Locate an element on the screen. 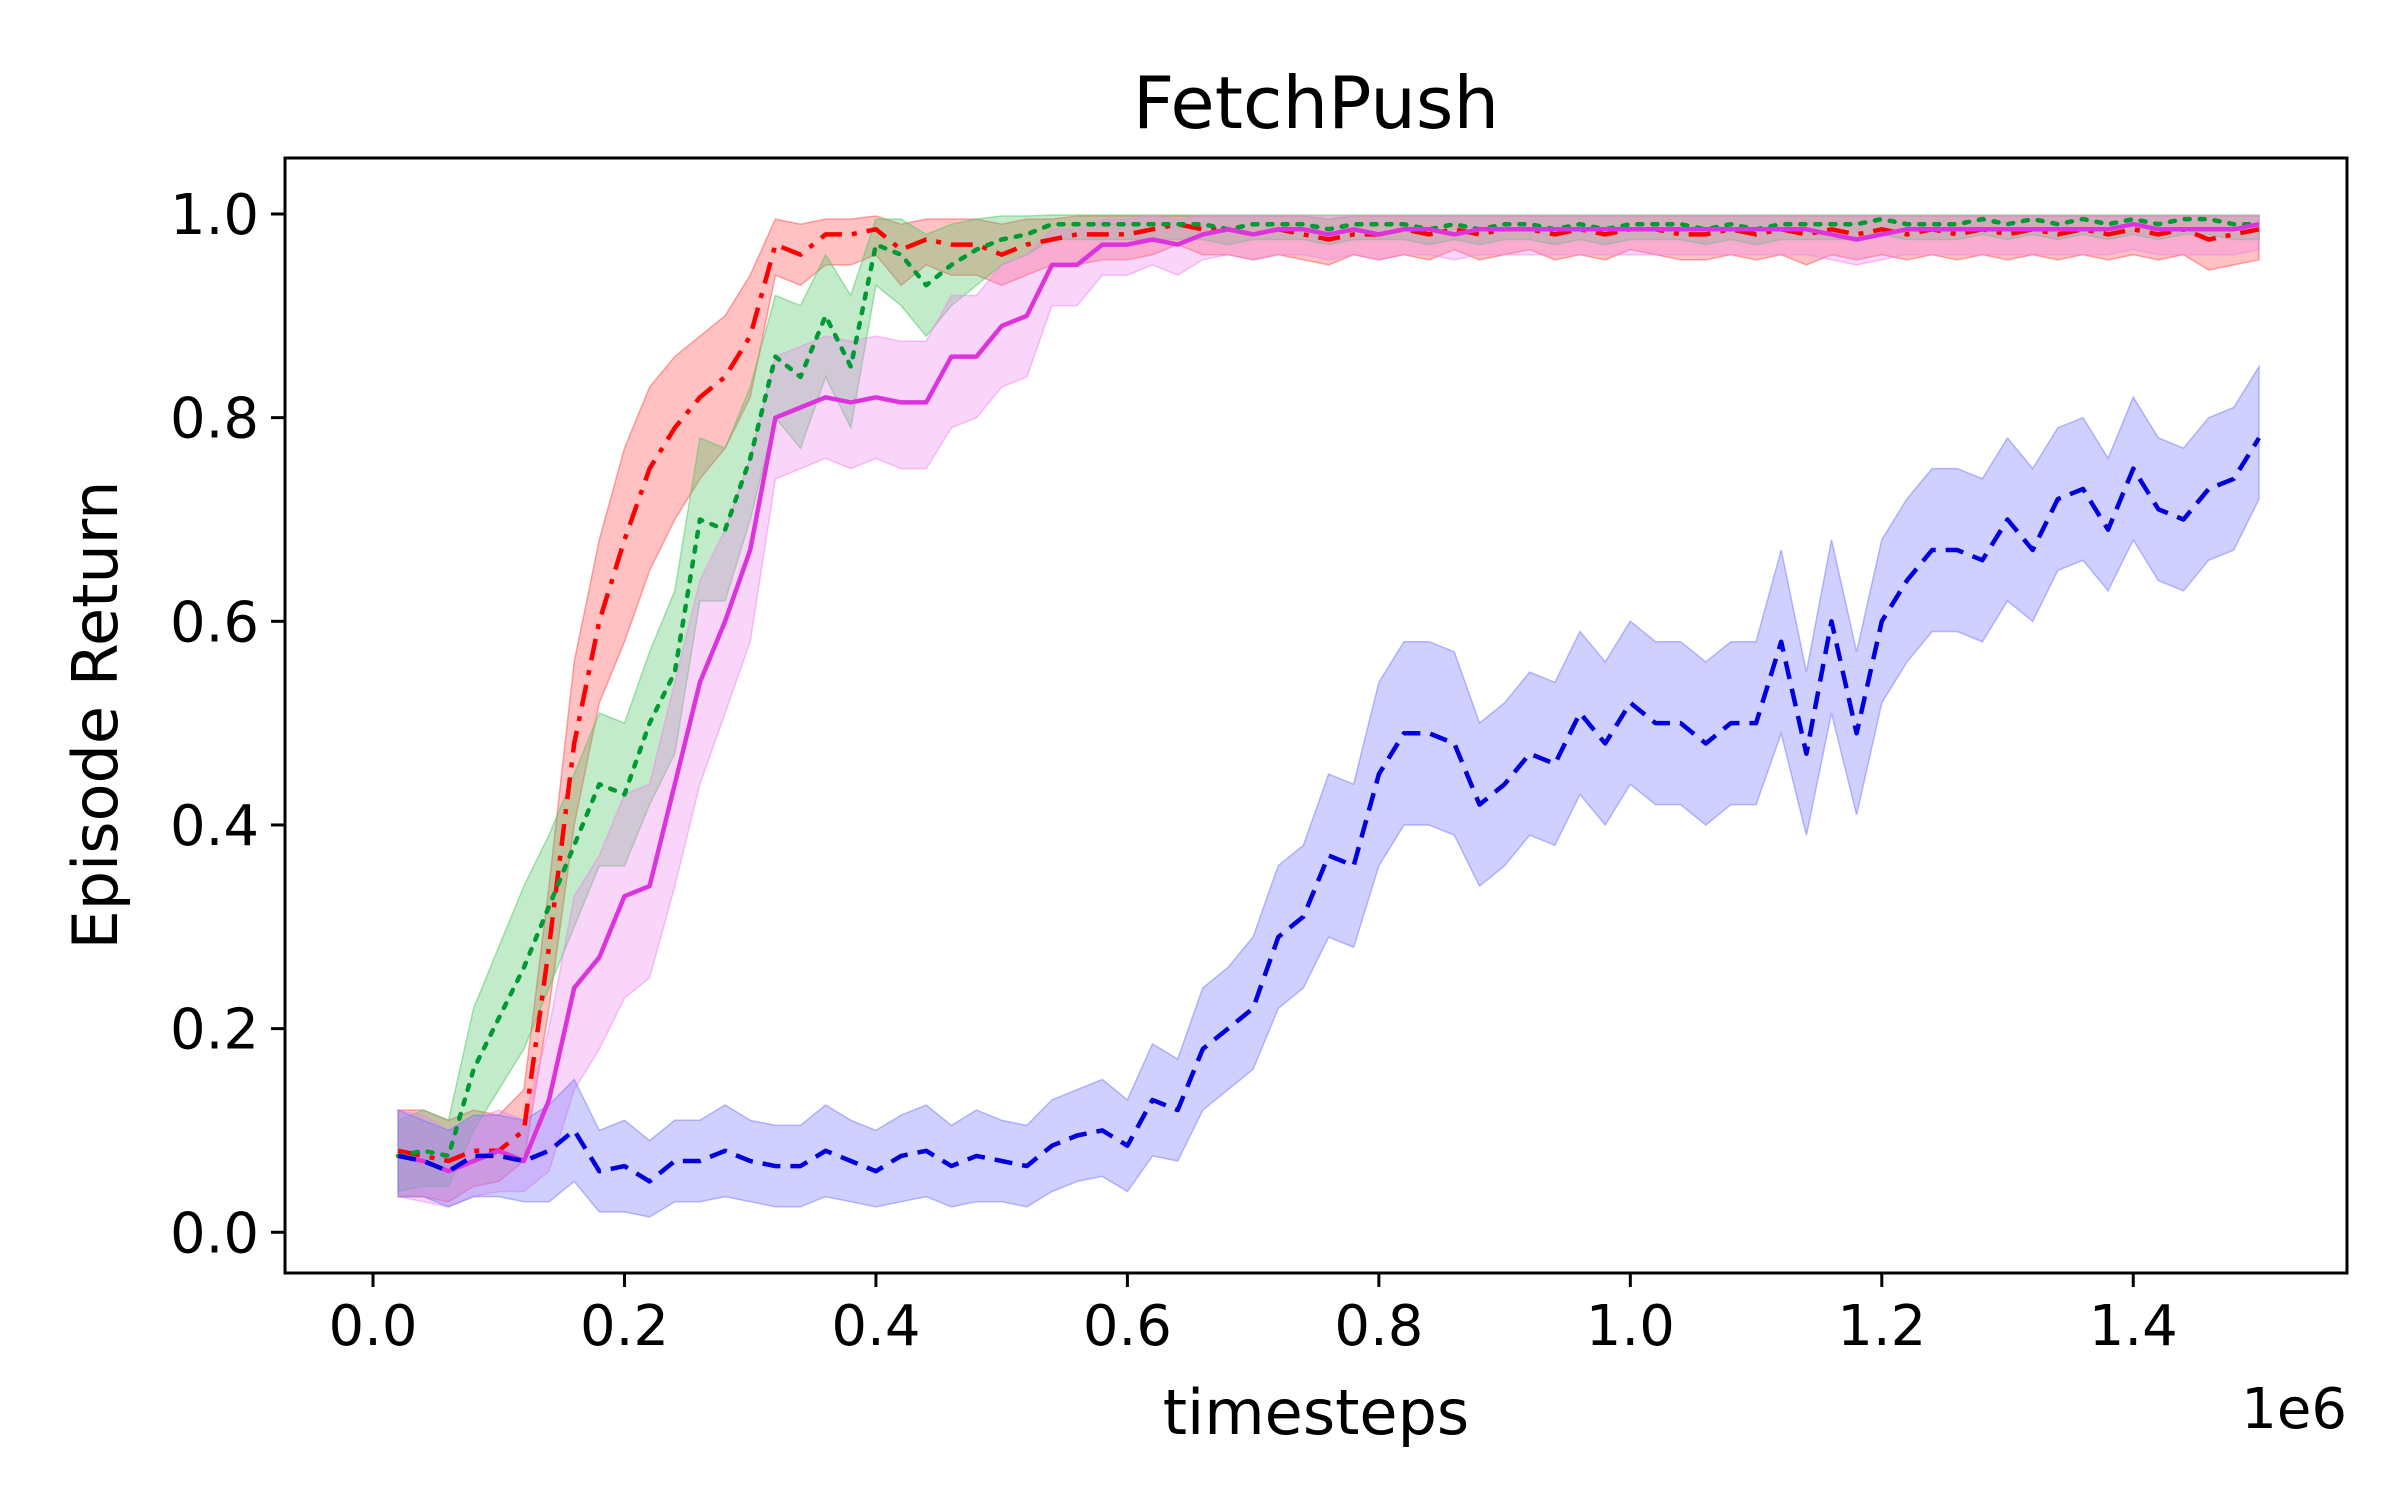 The width and height of the screenshot is (2400, 1505). y-tick-label: 0.2 is located at coordinates (214, 1030).